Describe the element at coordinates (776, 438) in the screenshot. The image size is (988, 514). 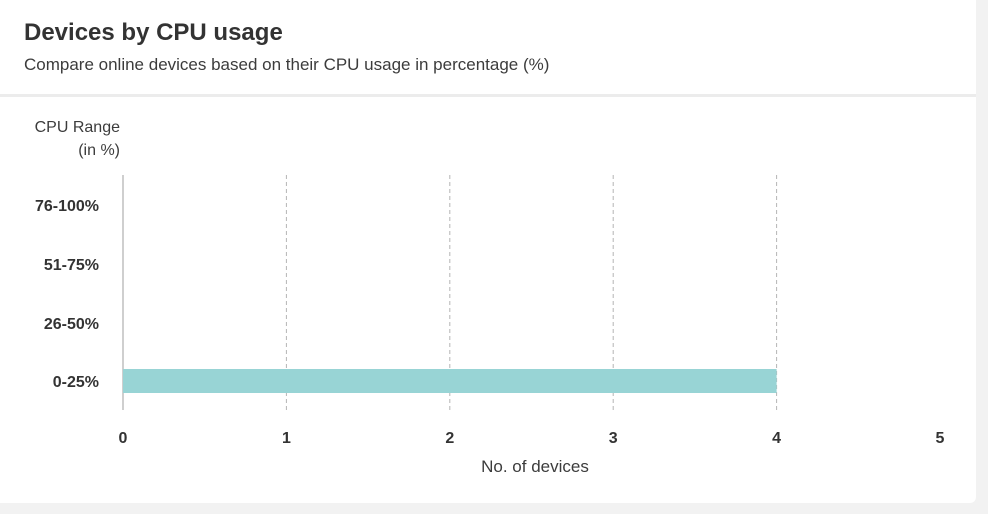
I see `x-tick-label: 4` at that location.